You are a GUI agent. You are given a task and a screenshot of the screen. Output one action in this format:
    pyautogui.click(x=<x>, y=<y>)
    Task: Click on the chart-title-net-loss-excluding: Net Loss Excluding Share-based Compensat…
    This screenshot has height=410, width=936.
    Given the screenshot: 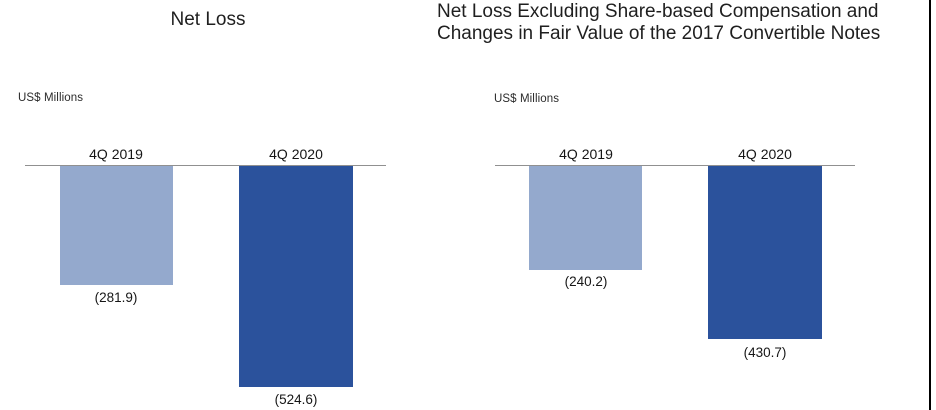 What is the action you would take?
    pyautogui.click(x=659, y=22)
    